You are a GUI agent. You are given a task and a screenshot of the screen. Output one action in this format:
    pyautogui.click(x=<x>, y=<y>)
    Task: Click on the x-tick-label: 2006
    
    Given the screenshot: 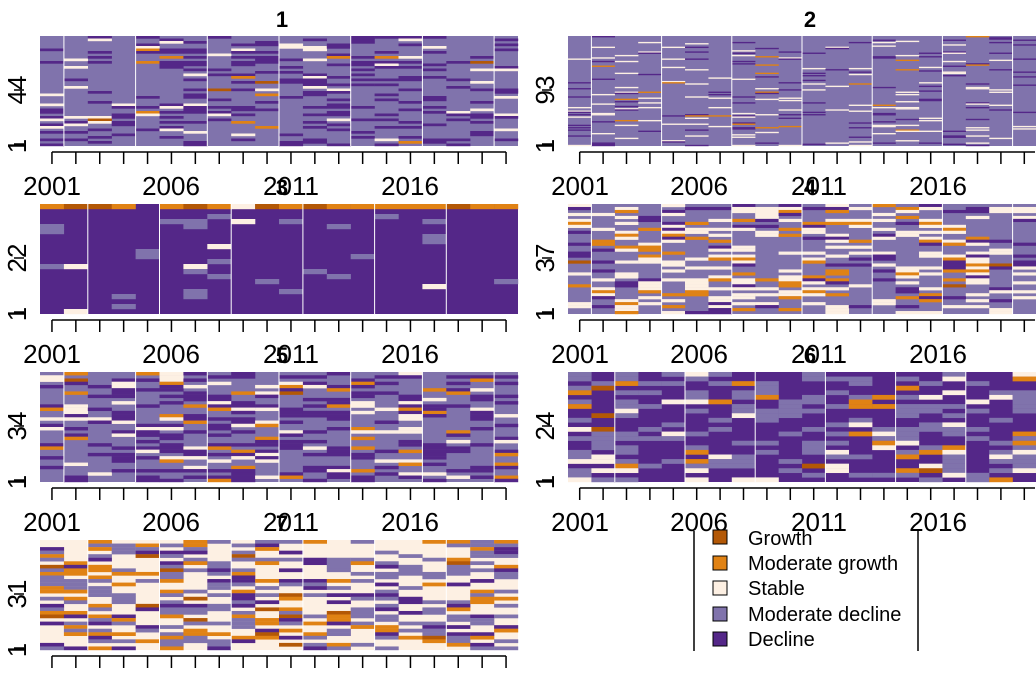 What is the action you would take?
    pyautogui.click(x=699, y=186)
    